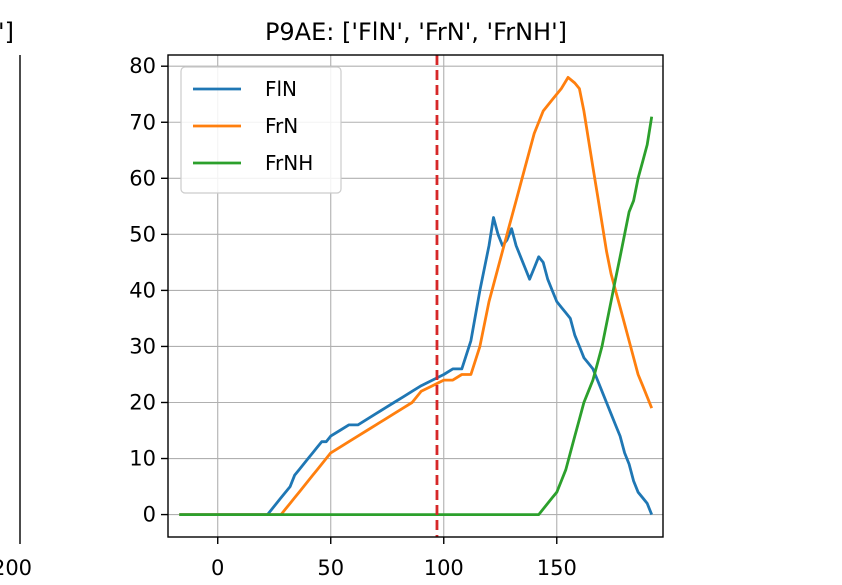  What do you see at coordinates (7, 32) in the screenshot?
I see `left-title-fragment: ']` at bounding box center [7, 32].